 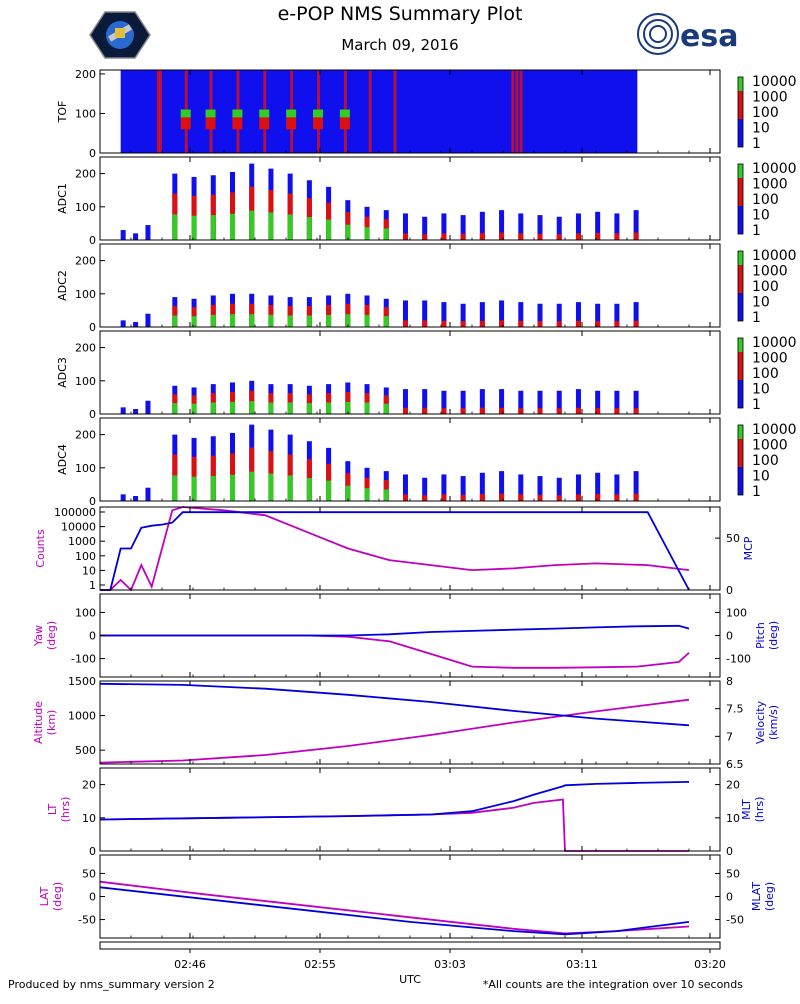 I want to click on tof-panel-ylabel: TOF, so click(x=62, y=112).